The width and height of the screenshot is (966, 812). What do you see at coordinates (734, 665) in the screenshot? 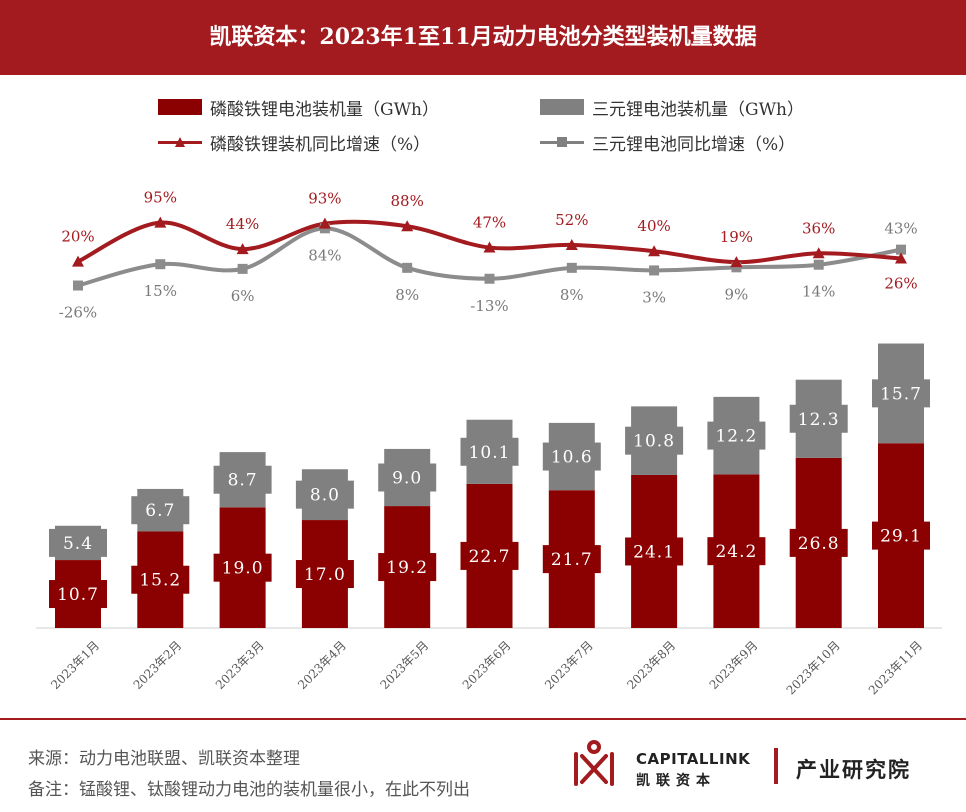
I see `x-tick-label: 2023年9月` at bounding box center [734, 665].